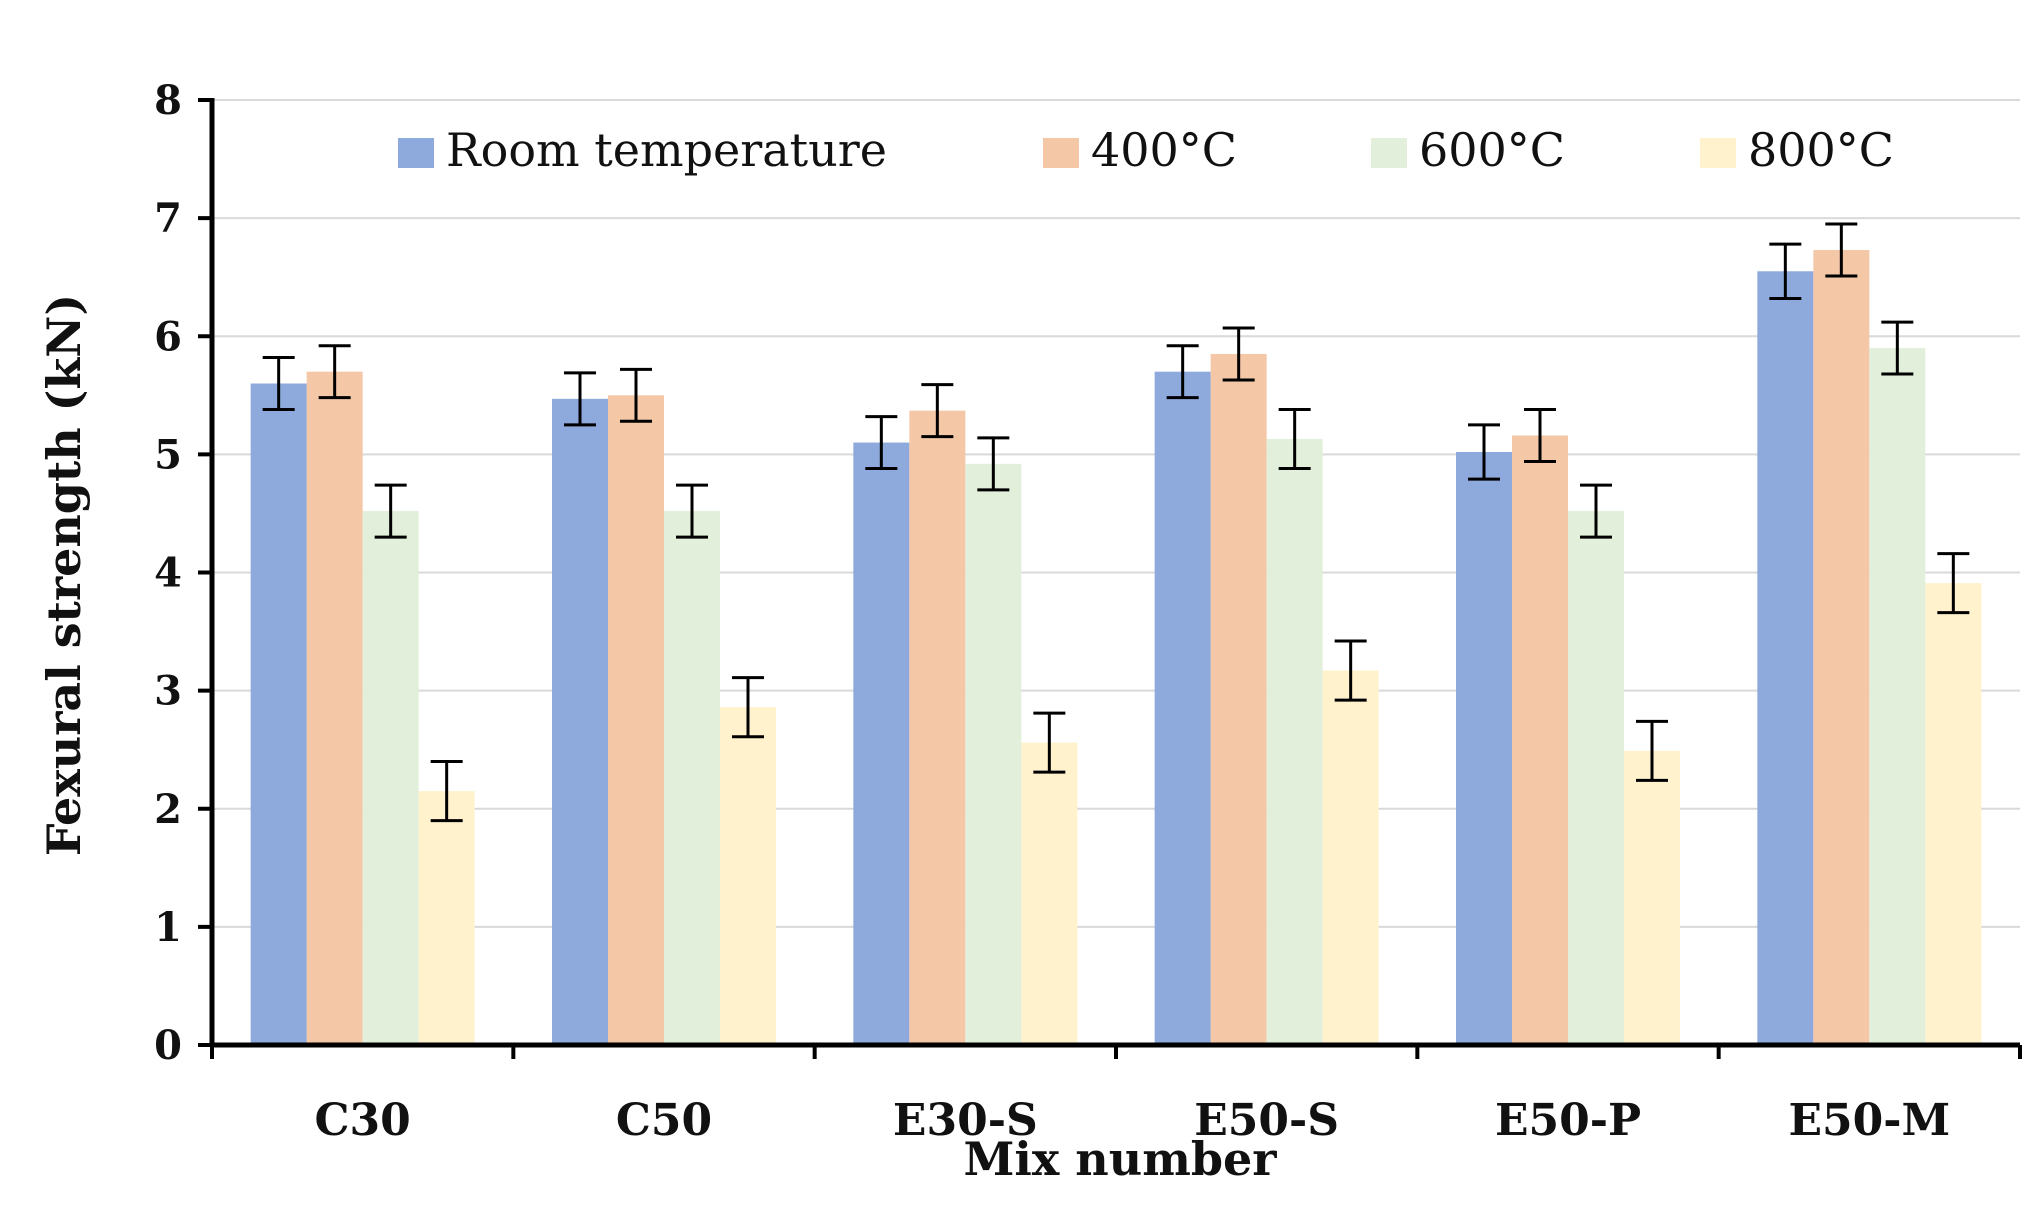 This screenshot has height=1209, width=2044. I want to click on y-tick-label: 2, so click(168, 809).